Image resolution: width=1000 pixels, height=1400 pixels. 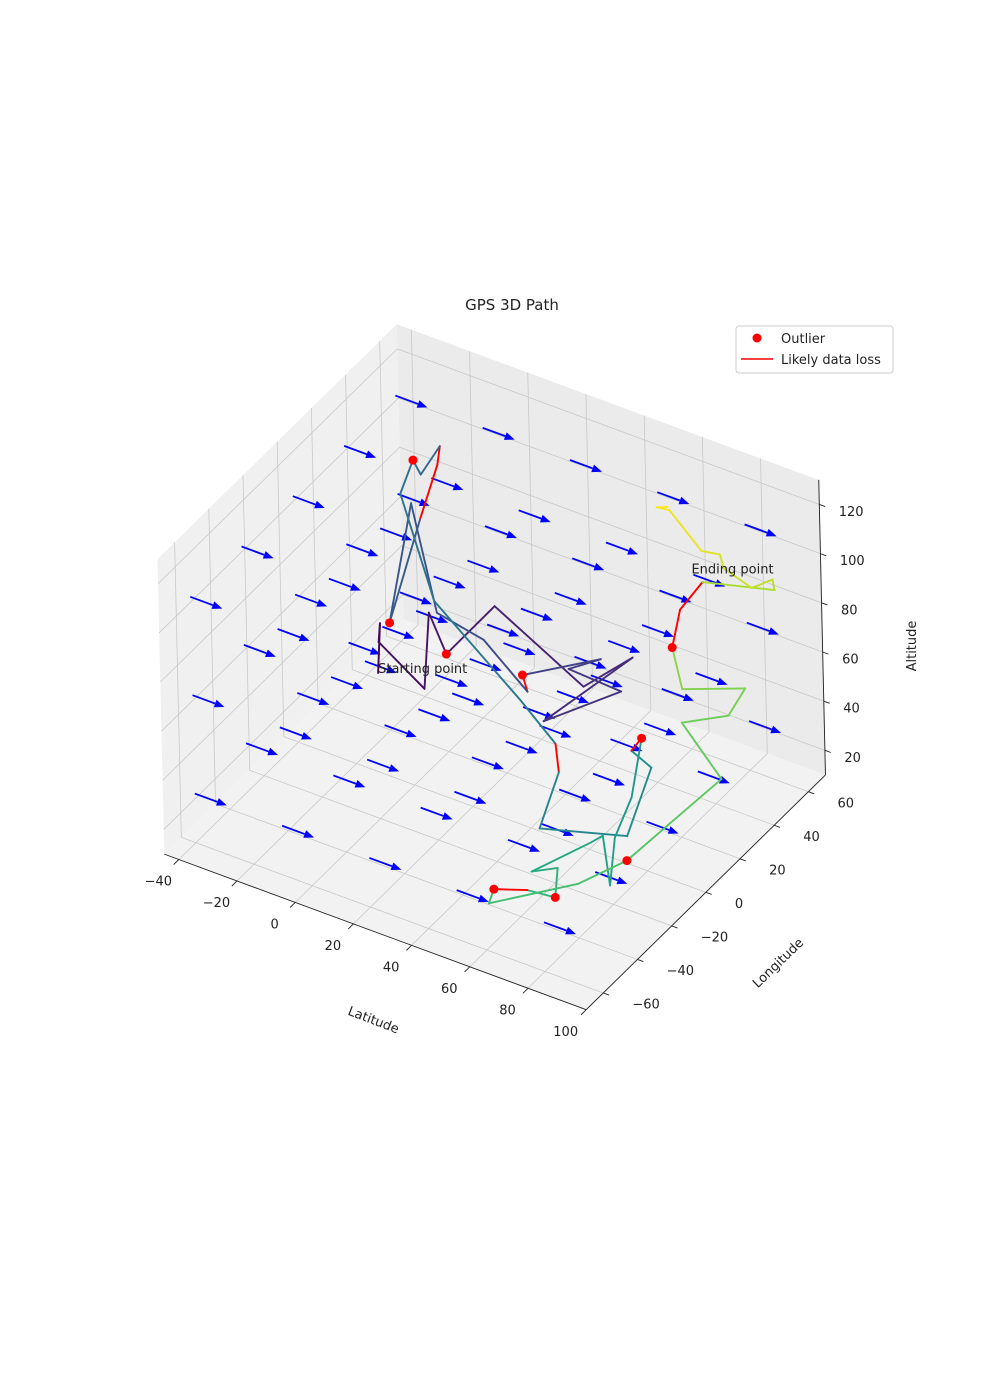 What do you see at coordinates (849, 610) in the screenshot?
I see `z-tick-label: 80` at bounding box center [849, 610].